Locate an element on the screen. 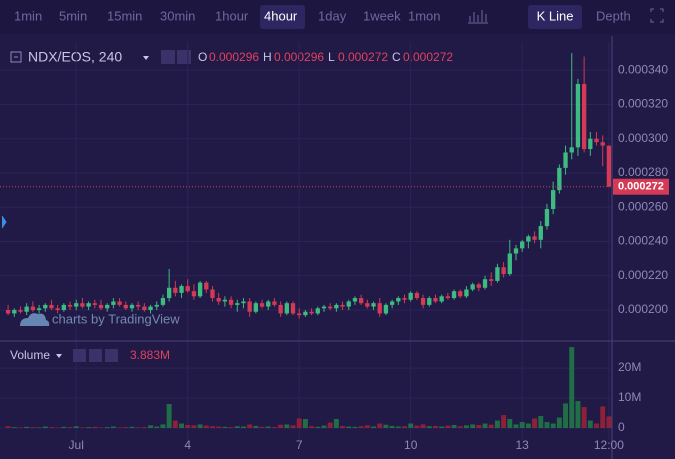  fullscreen-button is located at coordinates (657, 15).